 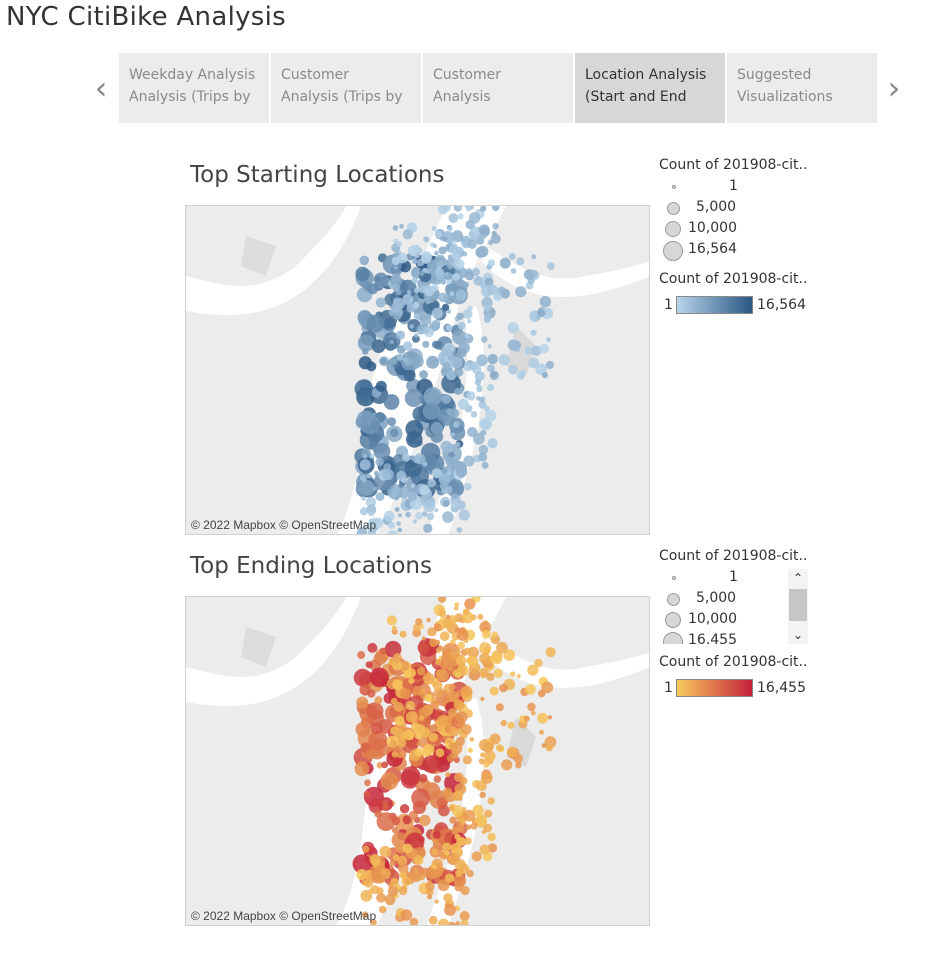 What do you see at coordinates (194, 88) in the screenshot?
I see `tab-weekday-analysis: Weekday Analysis Analysis (Trips by` at bounding box center [194, 88].